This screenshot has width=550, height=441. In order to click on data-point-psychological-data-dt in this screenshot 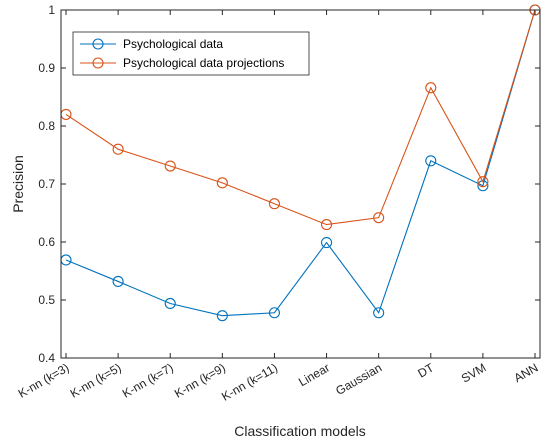, I will do `click(431, 161)`.